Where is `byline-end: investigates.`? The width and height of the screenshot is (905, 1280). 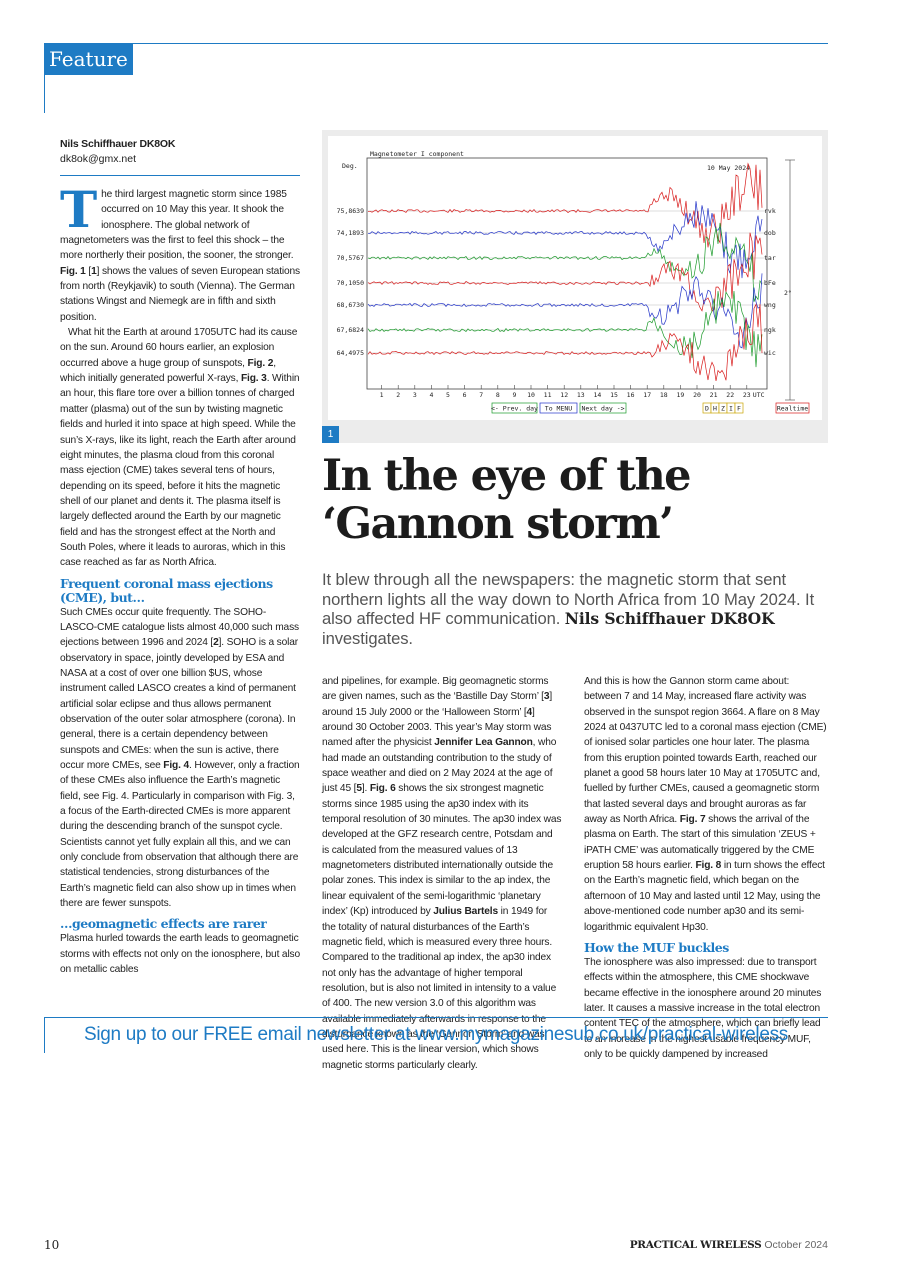 byline-end: investigates. is located at coordinates (367, 638).